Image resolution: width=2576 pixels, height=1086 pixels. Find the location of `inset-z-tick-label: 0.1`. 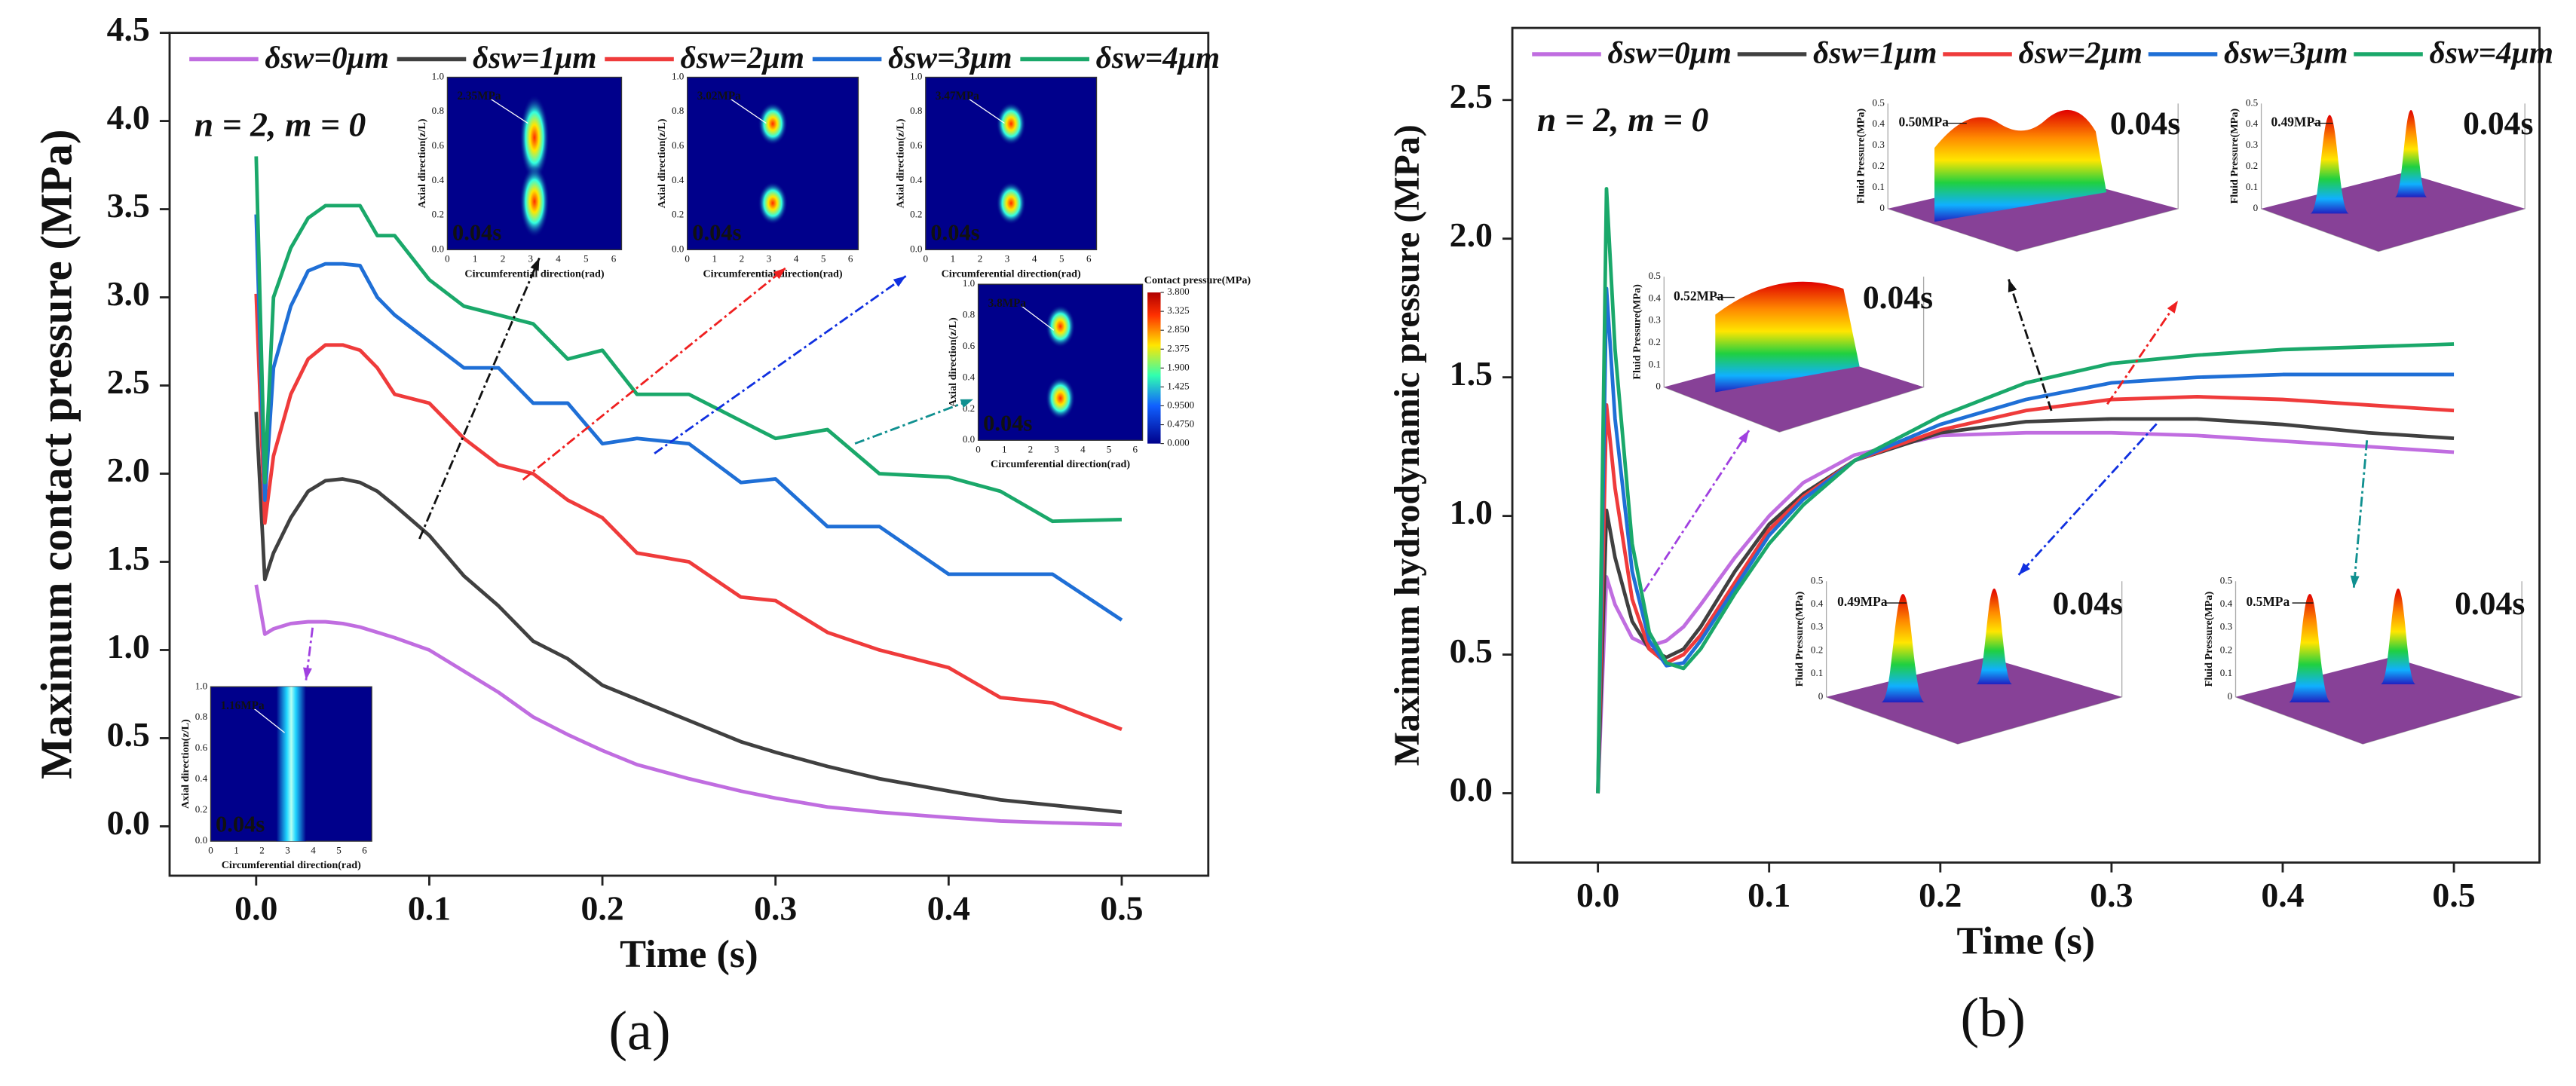

inset-z-tick-label: 0.1 is located at coordinates (1655, 363).